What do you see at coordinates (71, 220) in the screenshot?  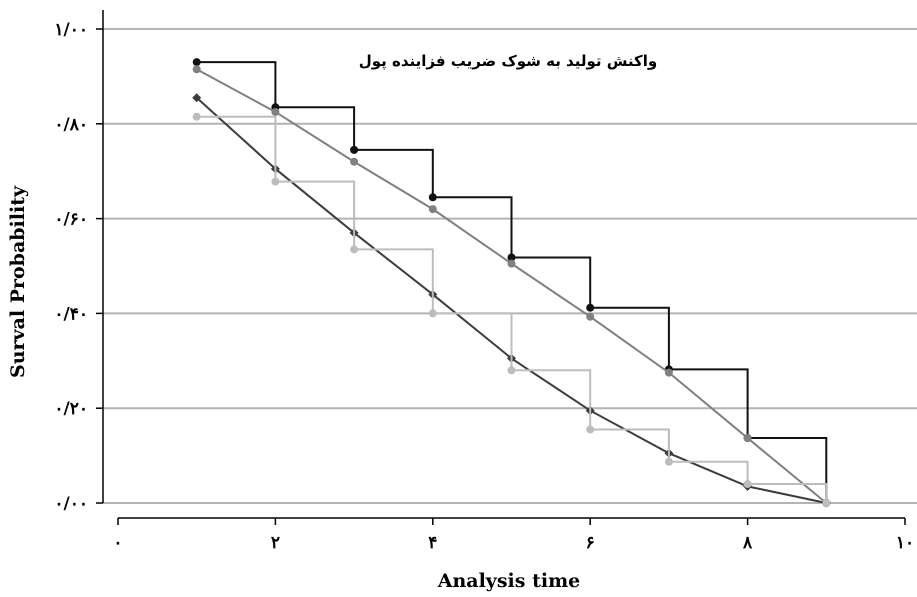 I see `y-tick-label-3: ۰/۶۰` at bounding box center [71, 220].